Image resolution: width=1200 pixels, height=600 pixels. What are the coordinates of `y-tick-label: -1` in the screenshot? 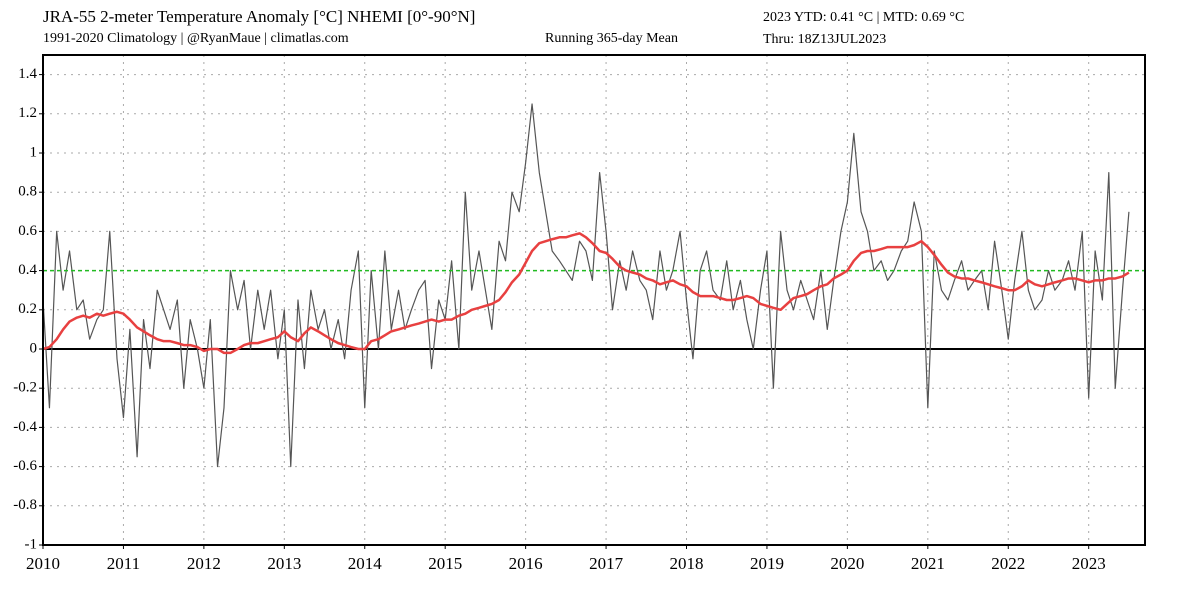 It's located at (31, 544).